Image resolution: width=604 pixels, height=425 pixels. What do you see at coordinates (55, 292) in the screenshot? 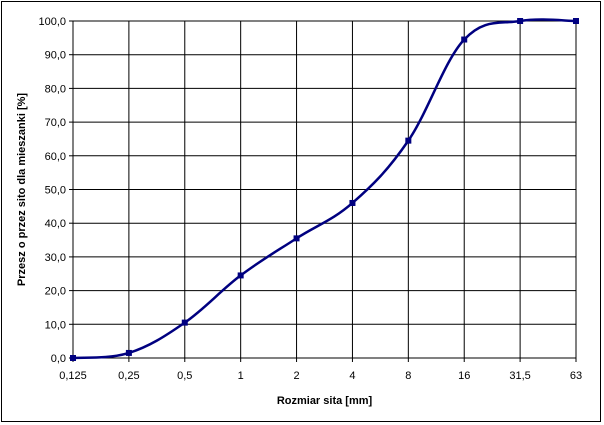
I see `y-tick-label: 20,0` at bounding box center [55, 292].